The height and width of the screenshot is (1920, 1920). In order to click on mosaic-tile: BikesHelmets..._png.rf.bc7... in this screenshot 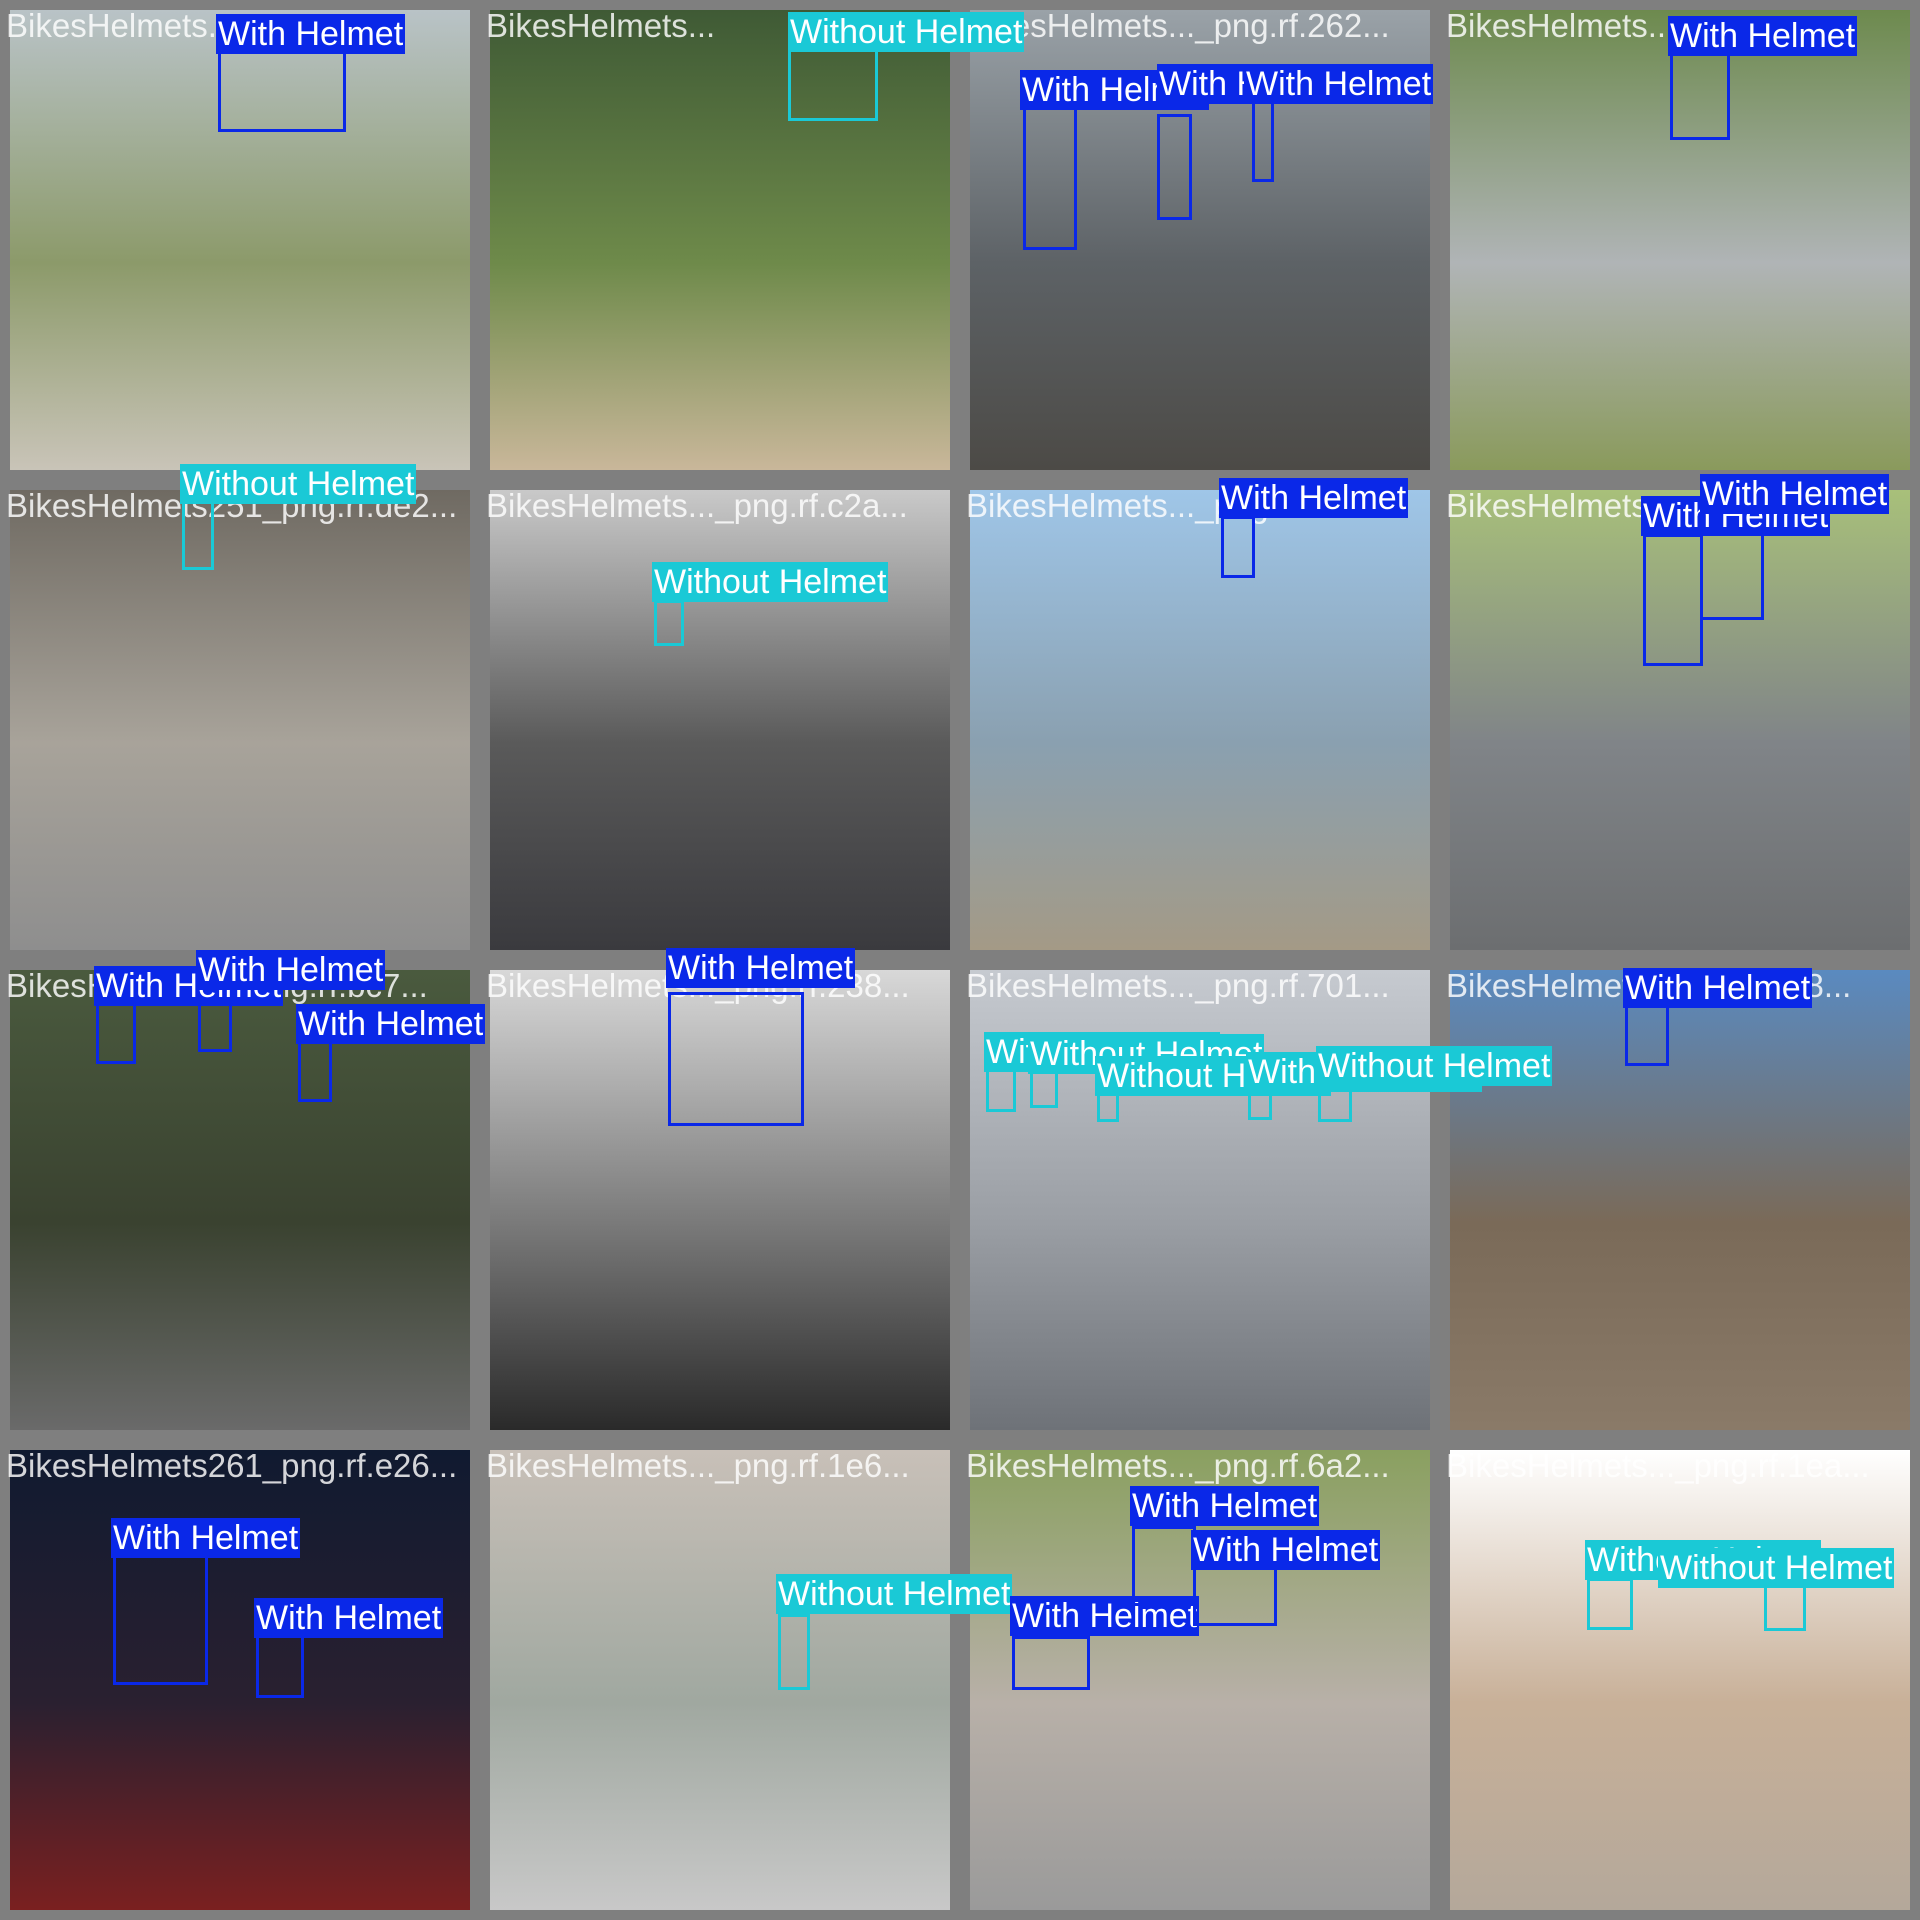, I will do `click(240, 1200)`.